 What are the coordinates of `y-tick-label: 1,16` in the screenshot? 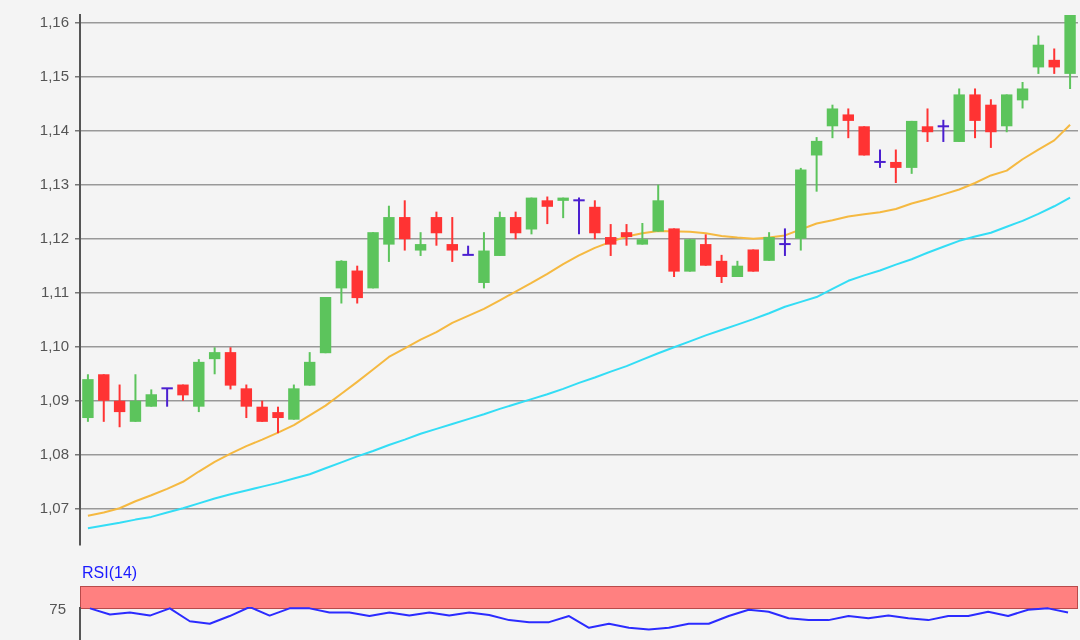 It's located at (54, 21).